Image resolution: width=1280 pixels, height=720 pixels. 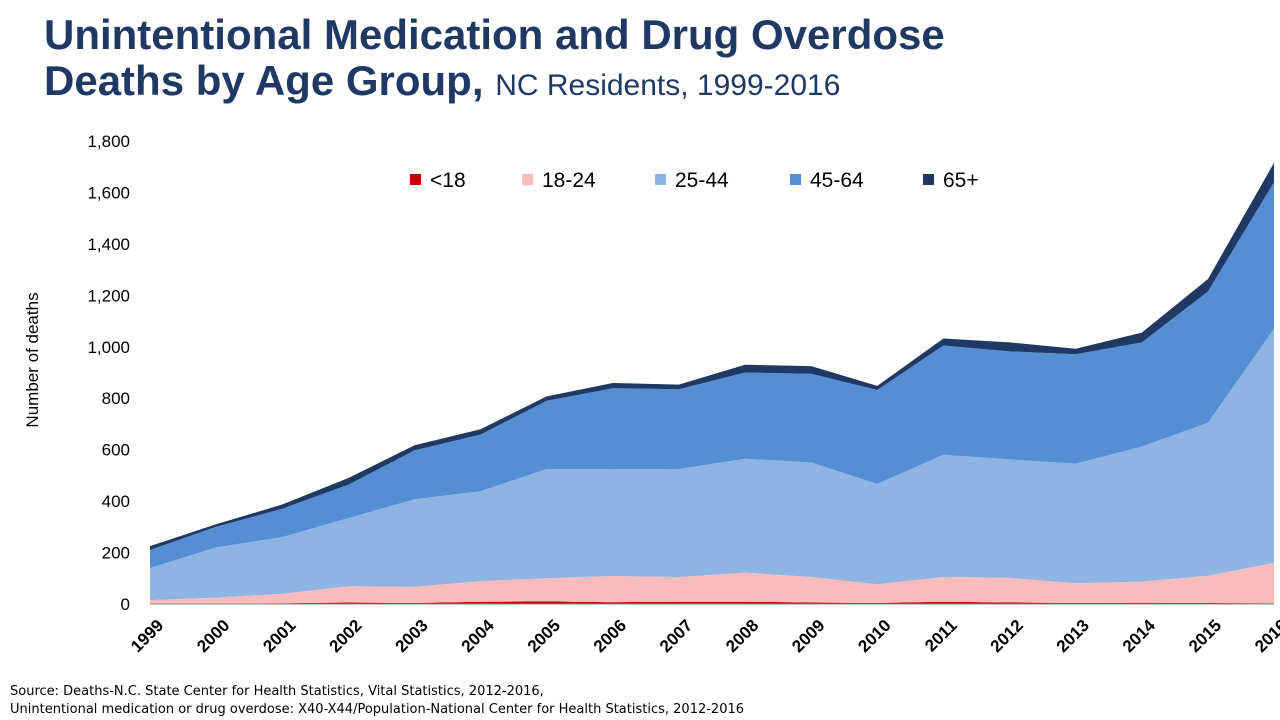 What do you see at coordinates (345, 636) in the screenshot?
I see `x-tick-label: 2002` at bounding box center [345, 636].